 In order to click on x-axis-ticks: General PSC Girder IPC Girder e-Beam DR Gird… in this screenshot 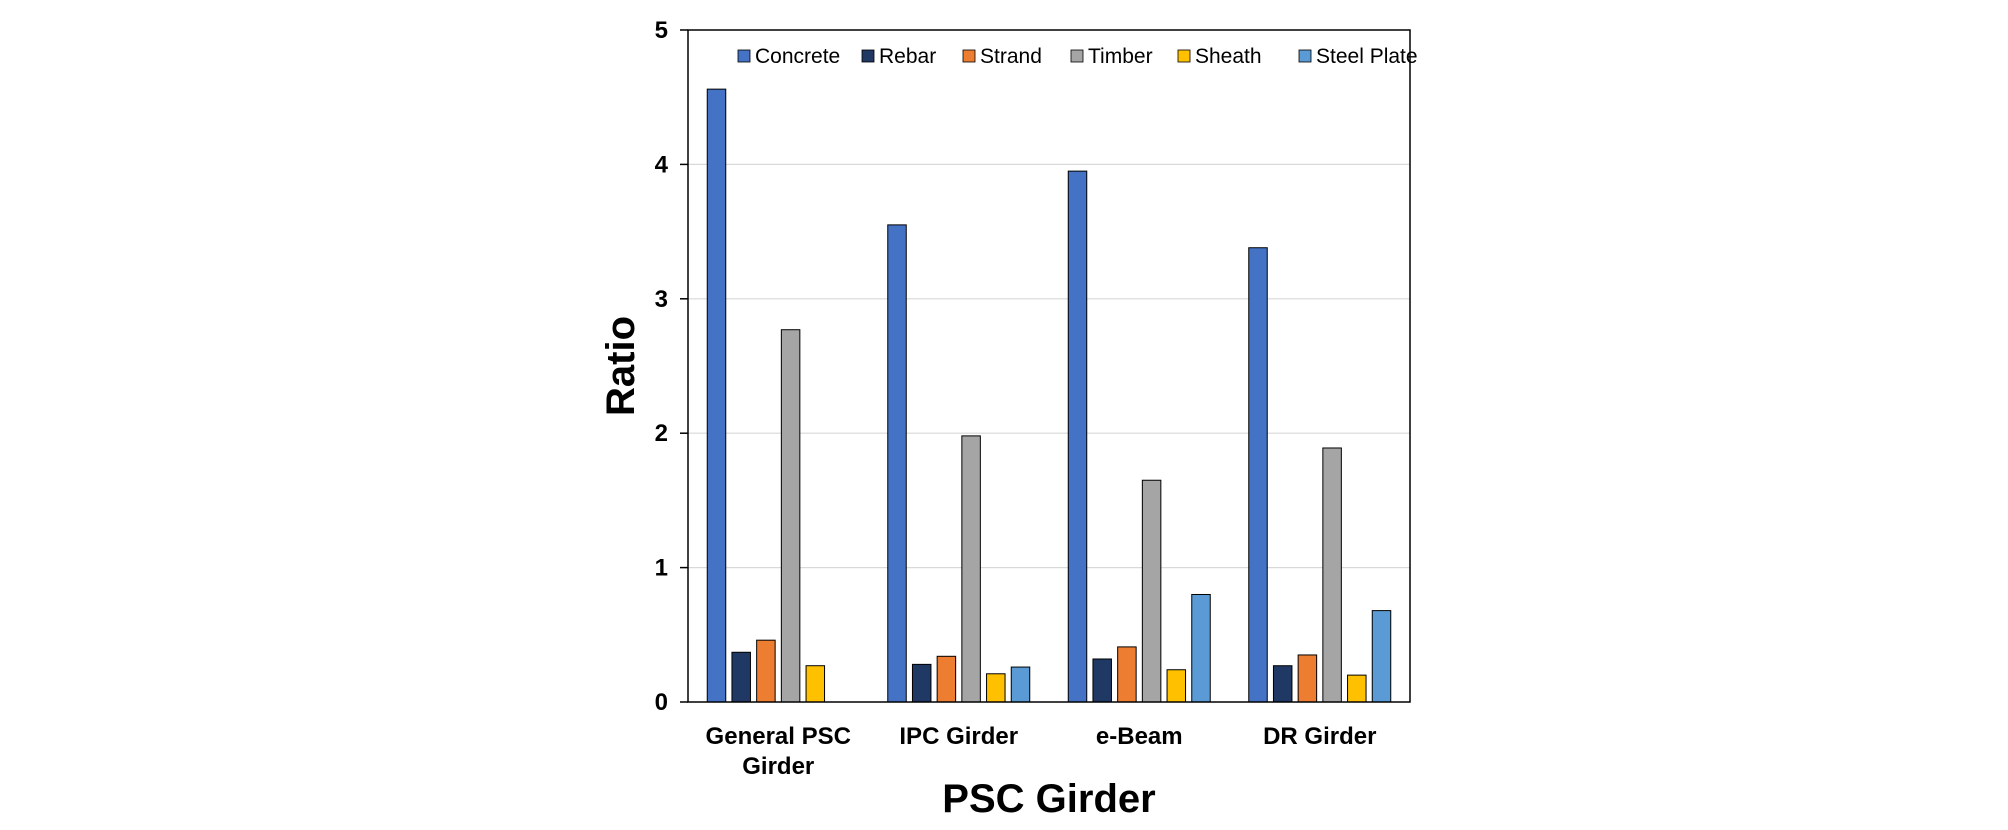, I will do `click(1041, 751)`.